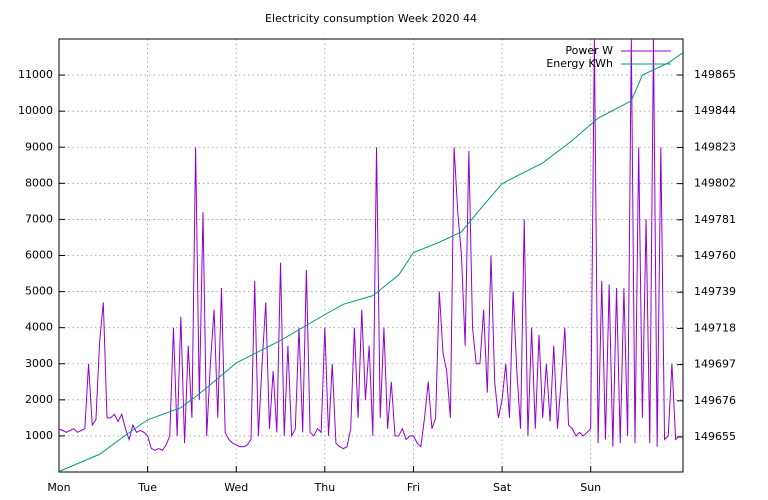 The height and width of the screenshot is (500, 768). Describe the element at coordinates (39, 399) in the screenshot. I see `y-tick-label: 2000` at that location.